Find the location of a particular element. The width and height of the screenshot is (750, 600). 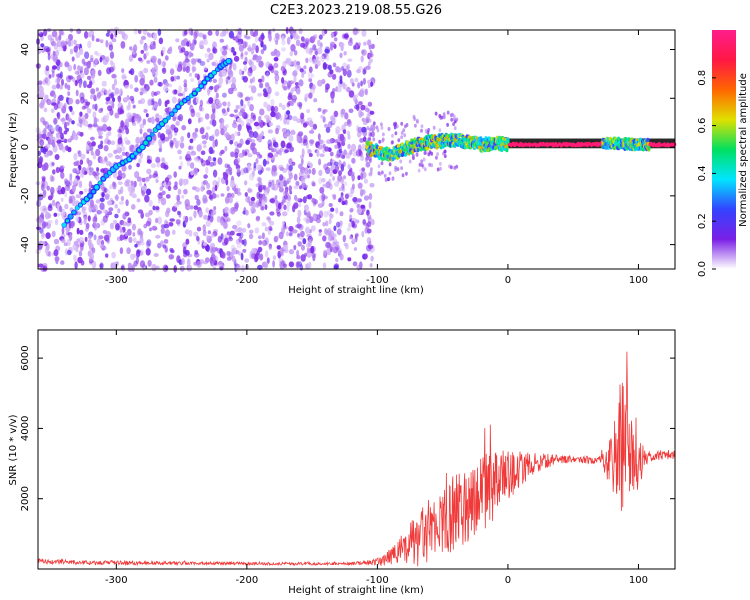

track-point is located at coordinates (96, 187).